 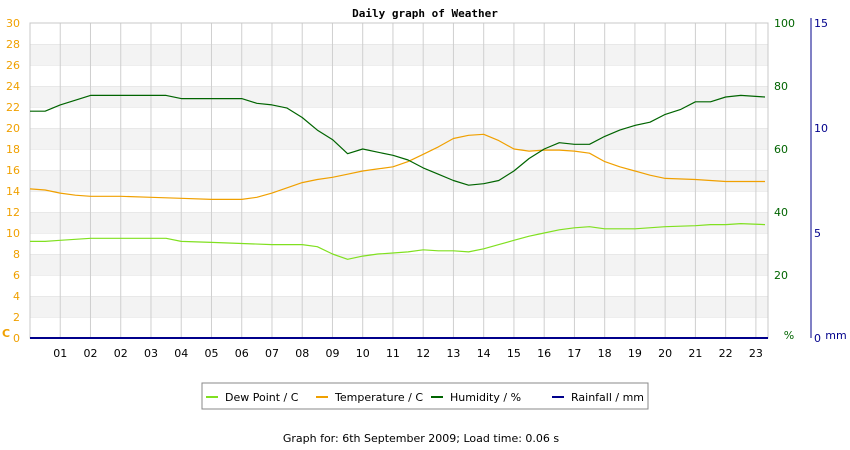 I want to click on dew-point-line, so click(x=398, y=241).